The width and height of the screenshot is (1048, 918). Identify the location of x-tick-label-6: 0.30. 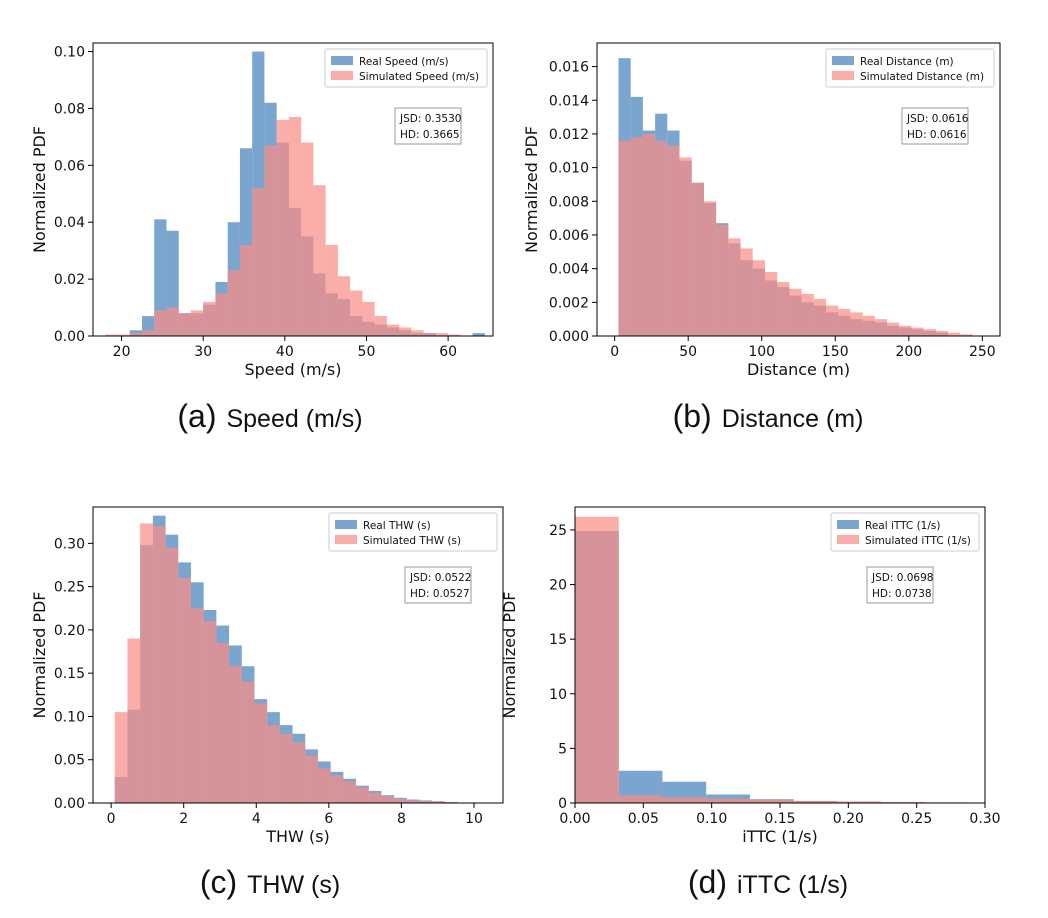
(984, 819).